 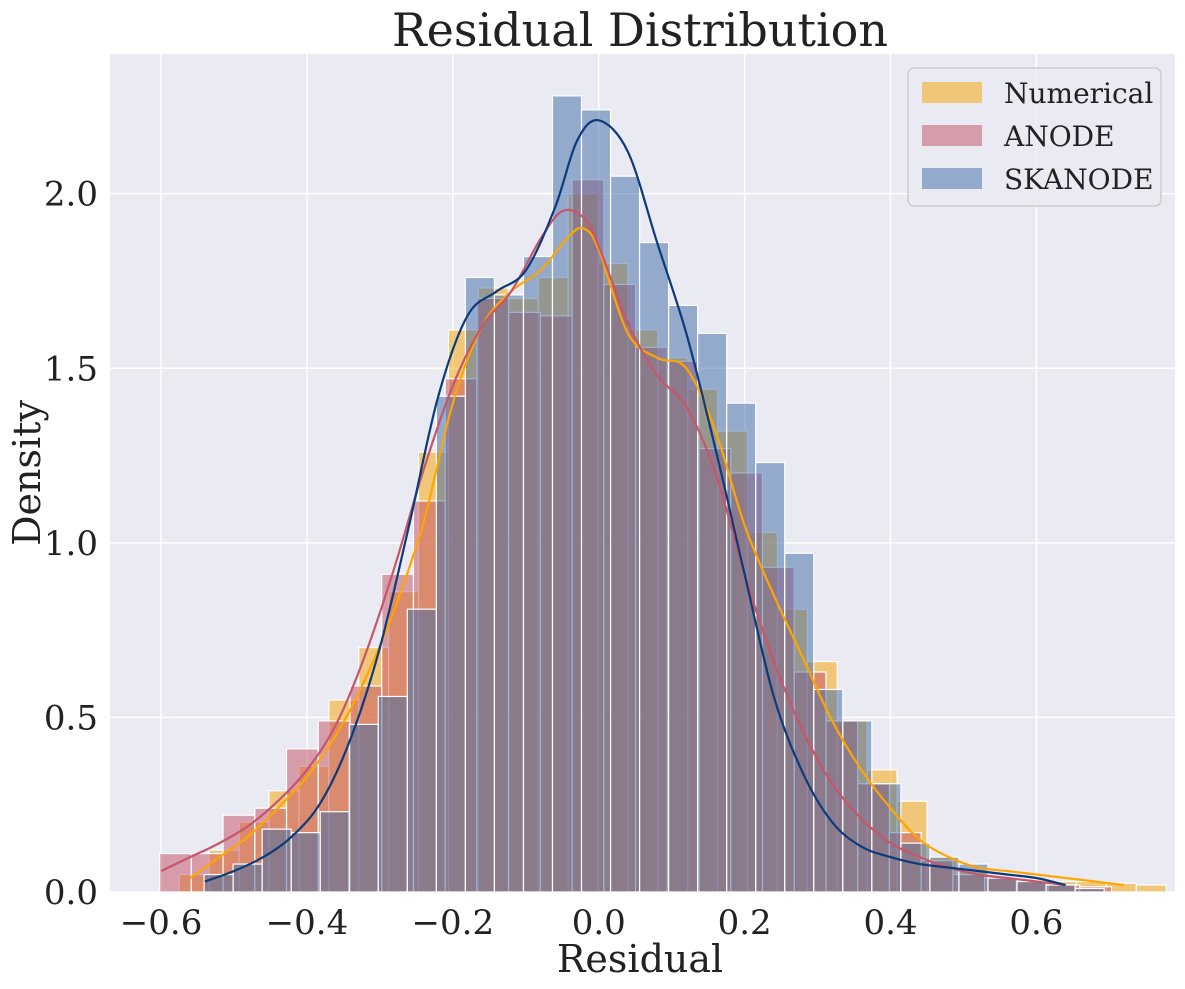 I want to click on y-tick-label: 2.0, so click(x=71, y=195).